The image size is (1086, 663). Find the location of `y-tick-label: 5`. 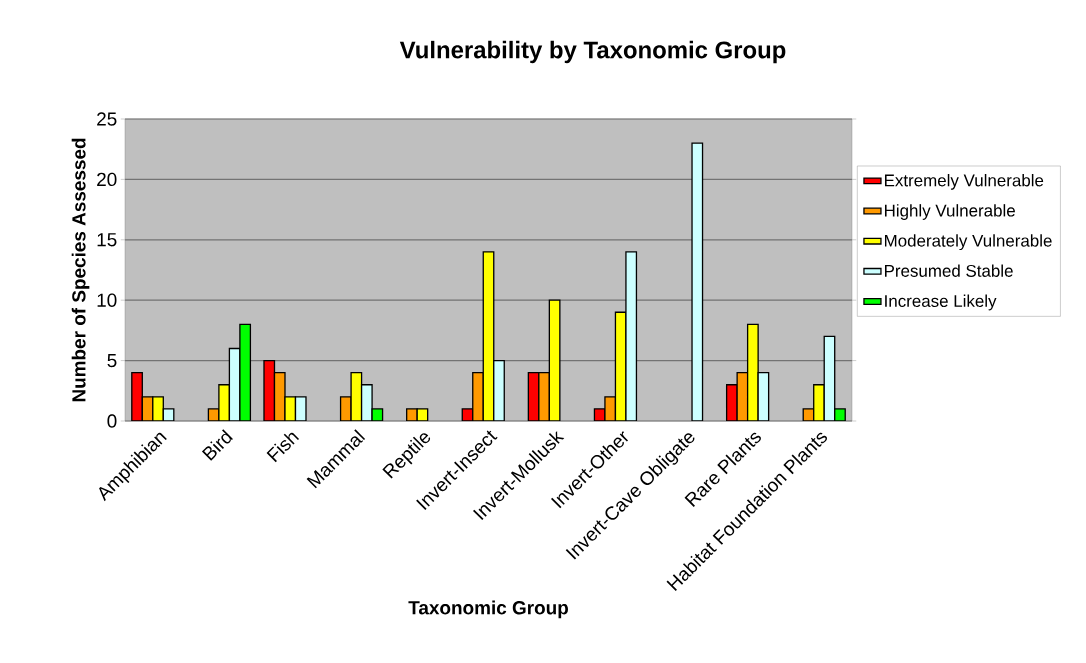

y-tick-label: 5 is located at coordinates (112, 360).